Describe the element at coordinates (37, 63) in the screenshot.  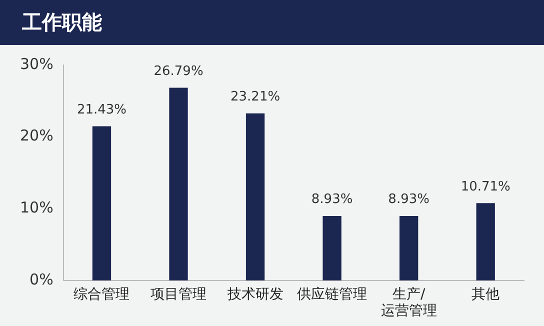
I see `y-tick-label: 30%` at that location.